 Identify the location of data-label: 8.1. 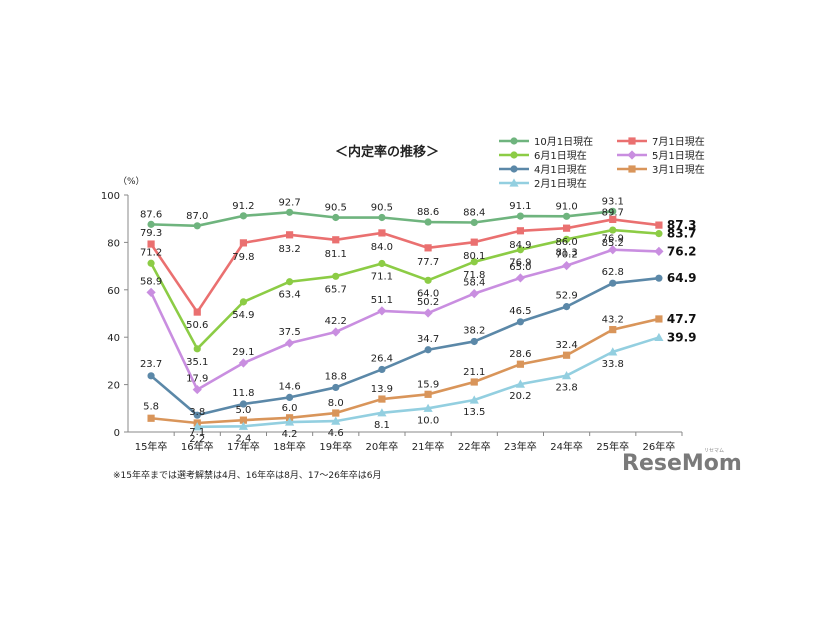
(382, 425).